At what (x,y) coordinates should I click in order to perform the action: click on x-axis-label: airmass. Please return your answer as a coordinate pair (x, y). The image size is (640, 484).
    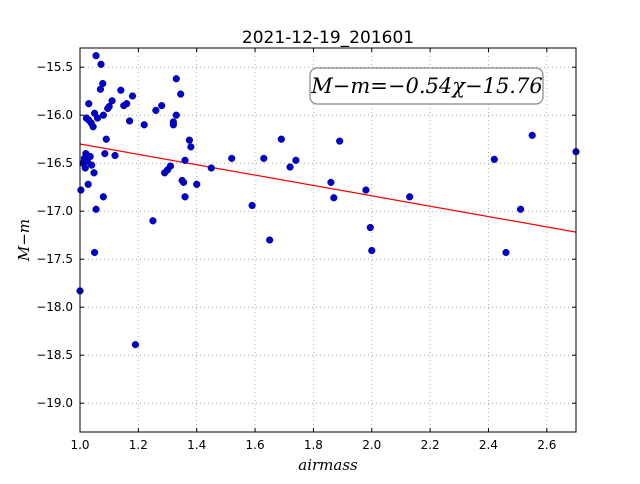
    Looking at the image, I should click on (328, 465).